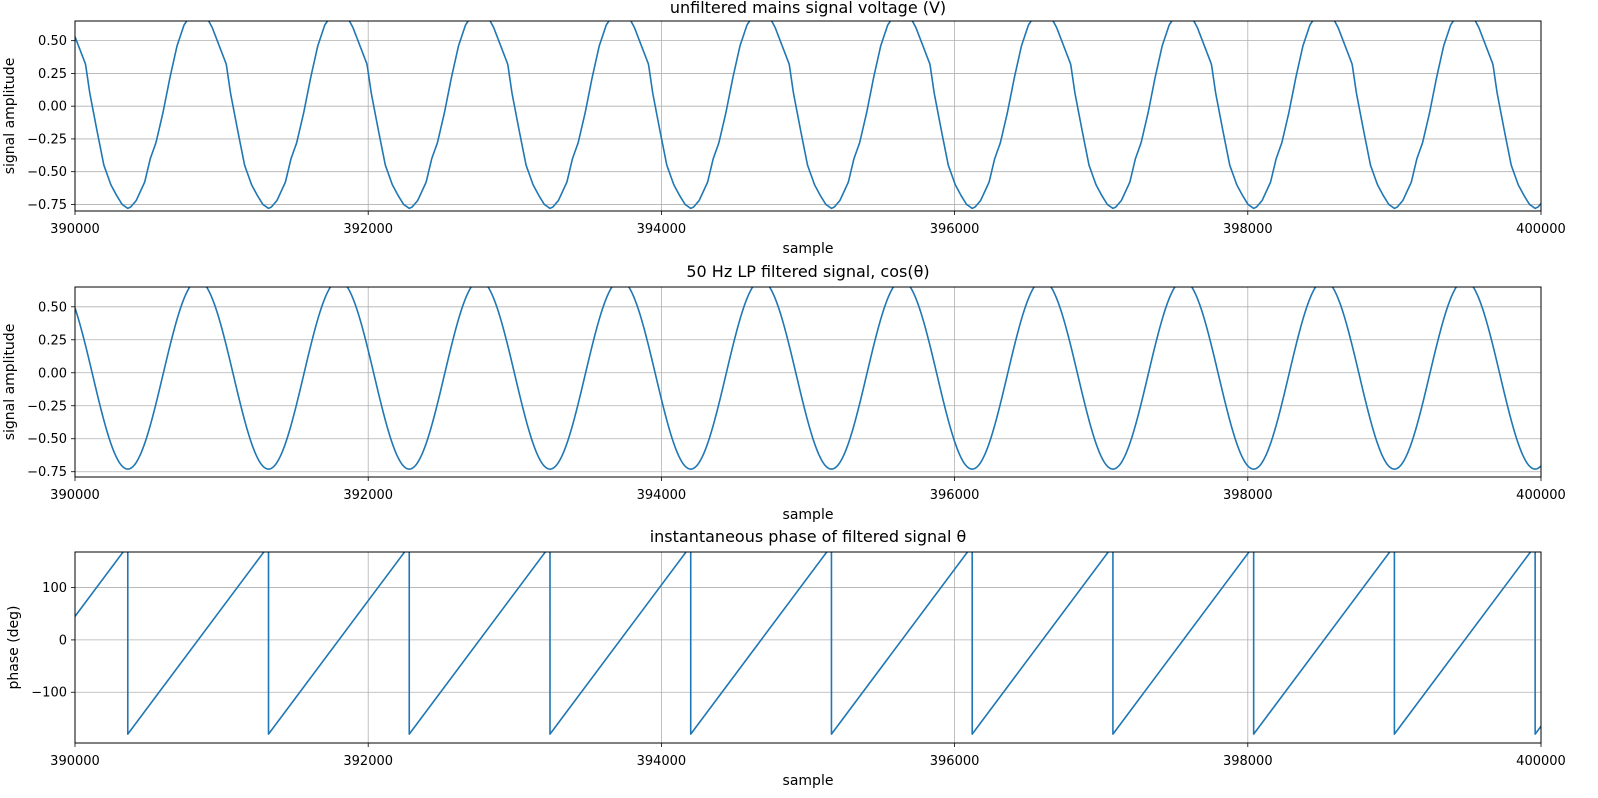  I want to click on y-axis-label: phase (deg), so click(14, 647).